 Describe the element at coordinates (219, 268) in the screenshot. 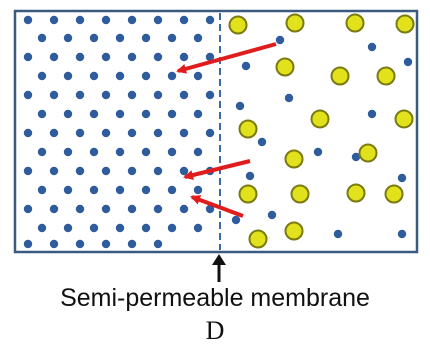

I see `membrane-pointer-arrow` at that location.